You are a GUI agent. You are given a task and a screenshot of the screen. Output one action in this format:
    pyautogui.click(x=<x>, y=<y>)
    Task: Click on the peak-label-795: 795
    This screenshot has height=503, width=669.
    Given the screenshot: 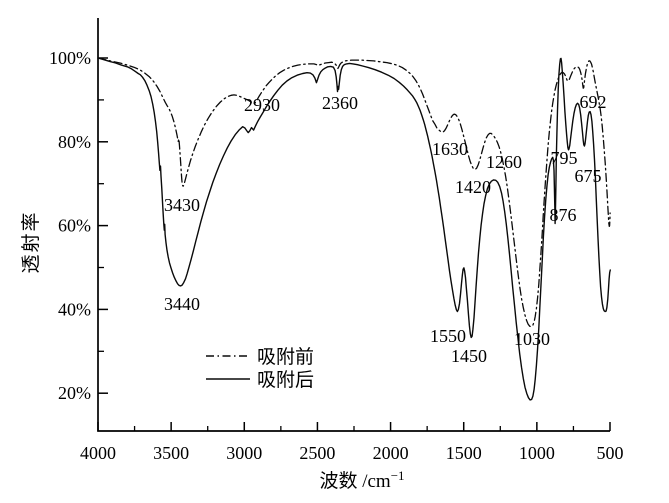 What is the action you would take?
    pyautogui.click(x=564, y=158)
    